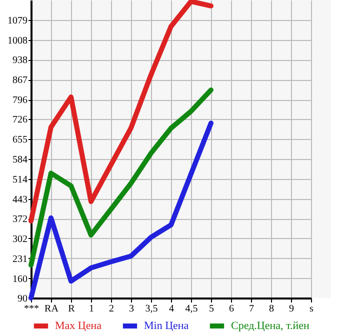 The image size is (345, 335). I want to click on y-tick-label: 584, so click(20, 160).